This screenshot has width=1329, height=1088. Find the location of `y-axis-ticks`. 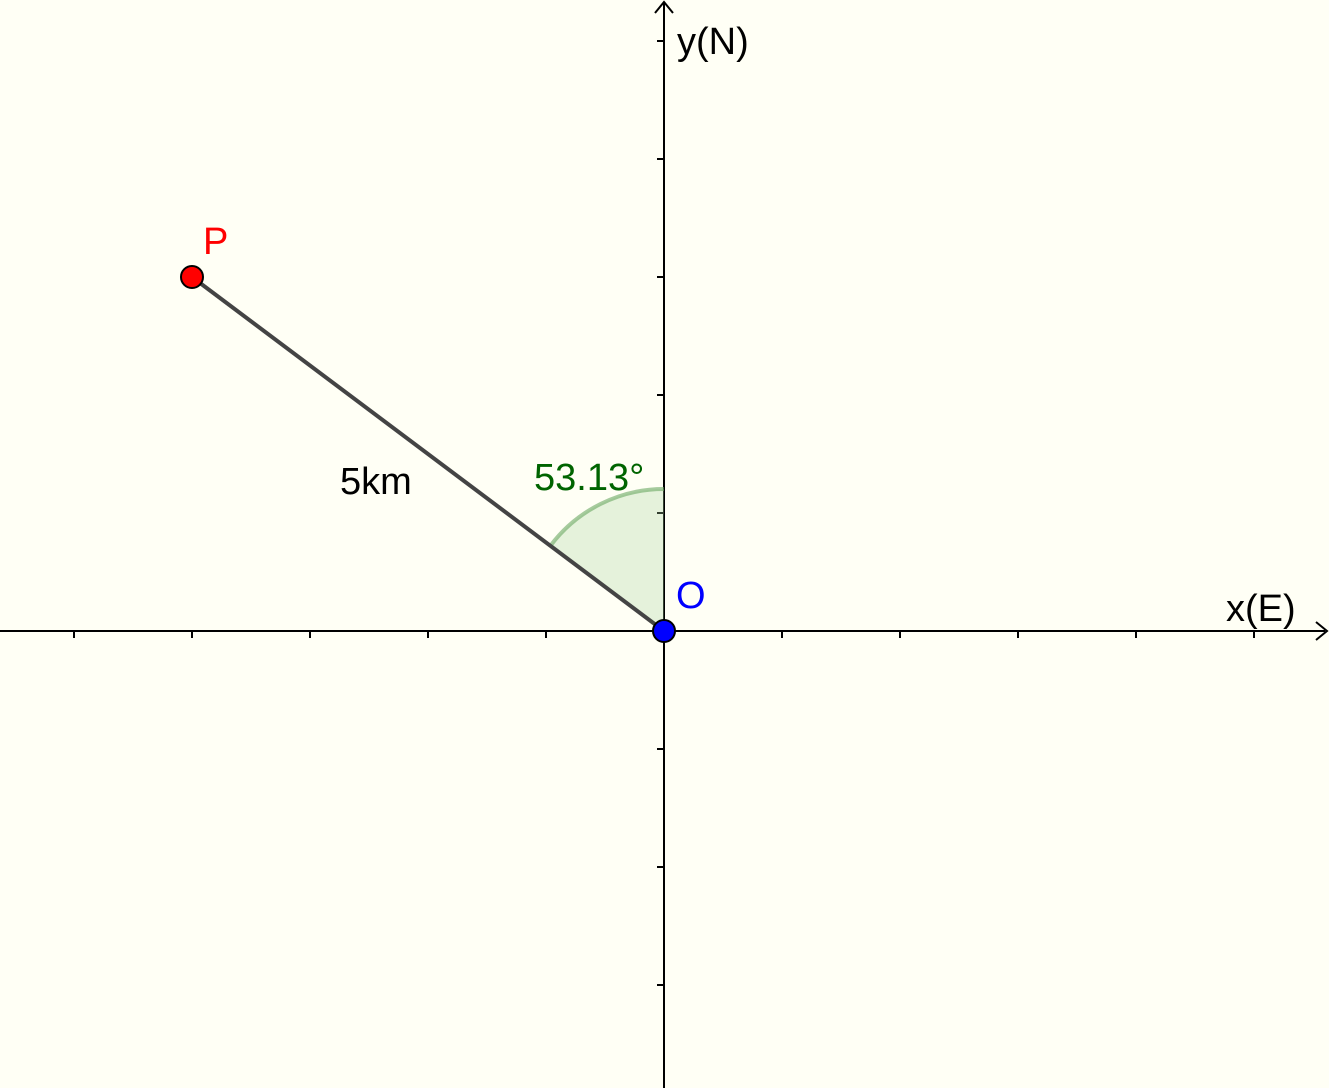

y-axis-ticks is located at coordinates (660, 513).